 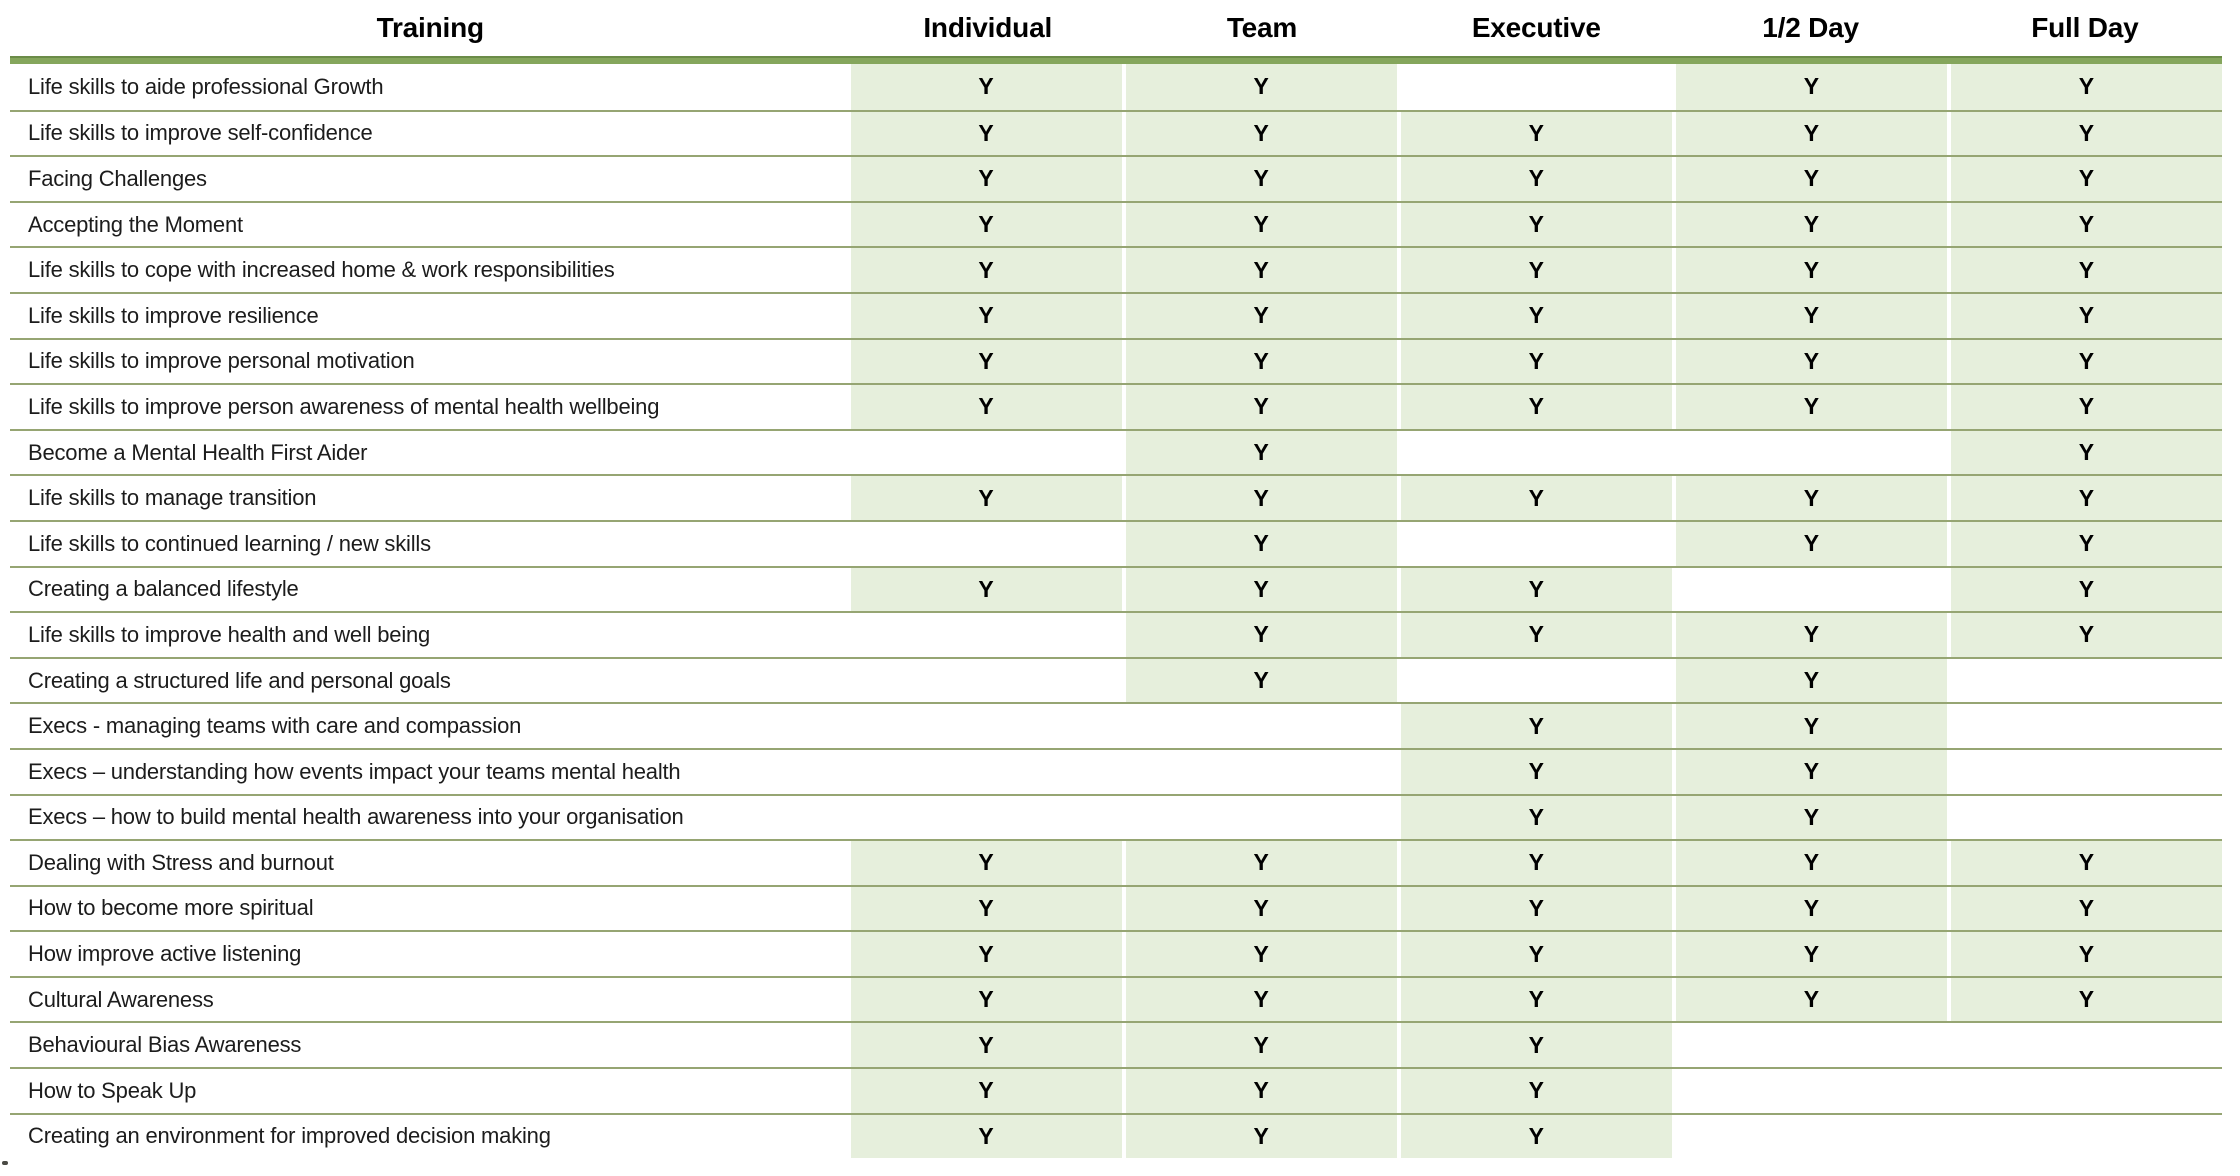 What do you see at coordinates (206, 86) in the screenshot?
I see `row-label: Life skills to aide professional Growth` at bounding box center [206, 86].